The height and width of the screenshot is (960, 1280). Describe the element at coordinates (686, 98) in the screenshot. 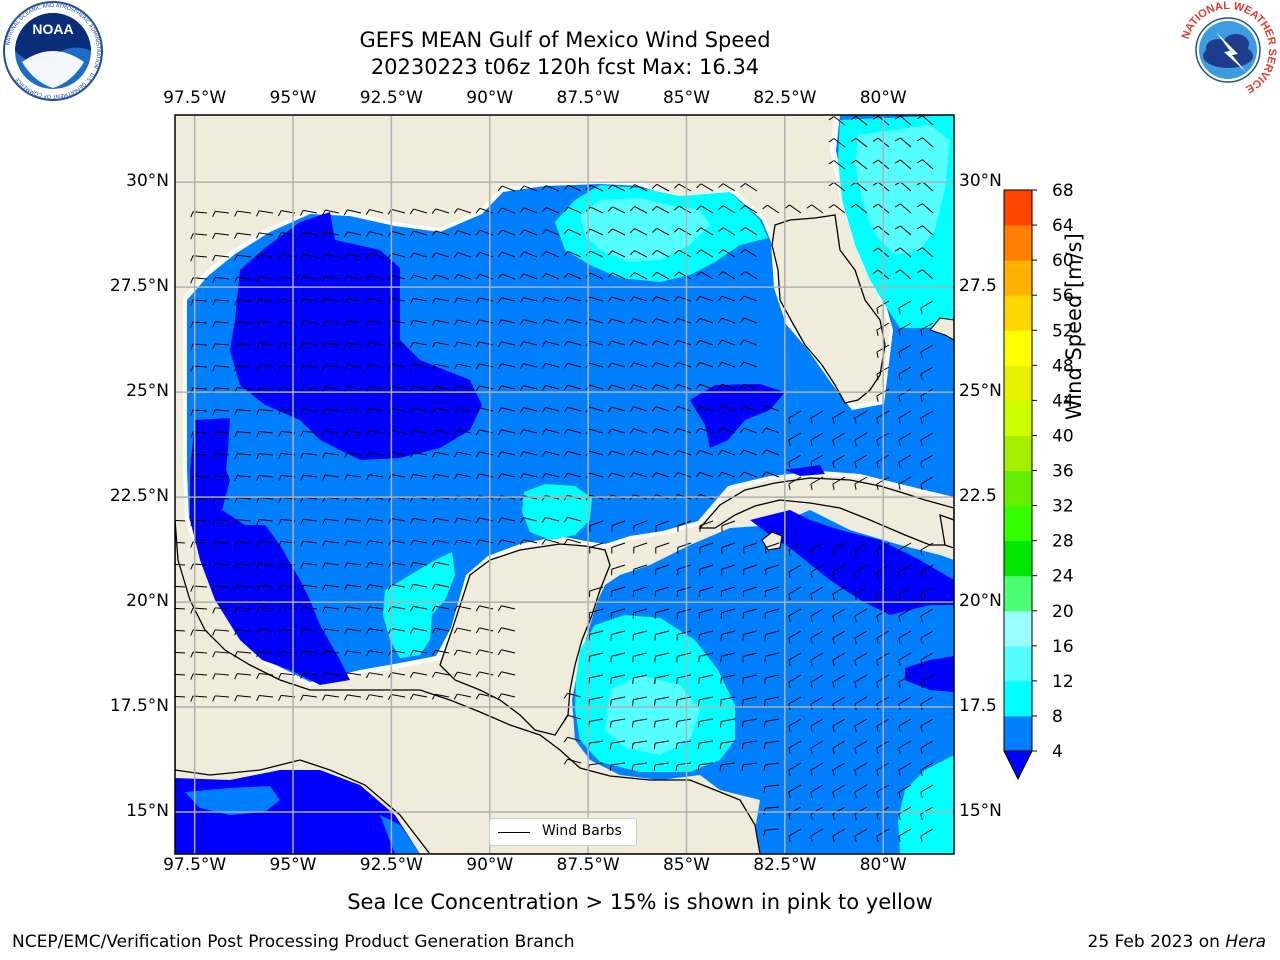

I see `lon-tick-label-top: 85°W` at that location.